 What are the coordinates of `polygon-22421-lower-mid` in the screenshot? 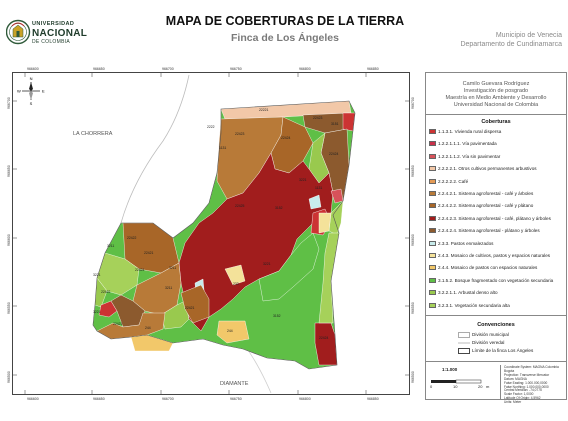 It's located at (195, 304).